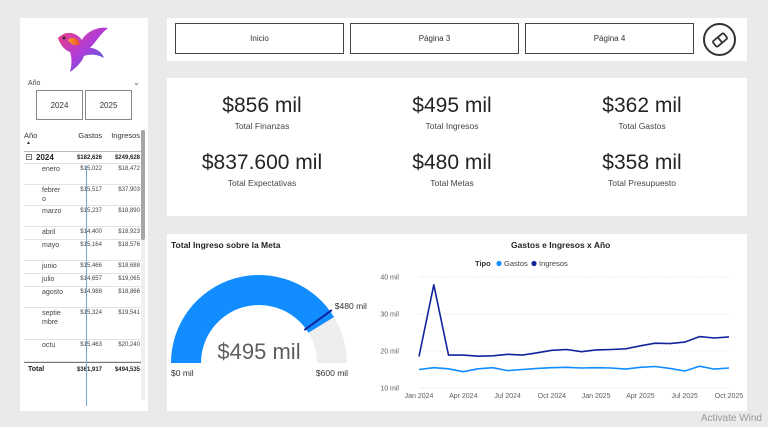 The image size is (768, 427). What do you see at coordinates (389, 352) in the screenshot?
I see `y-tick-label: 20 mil` at bounding box center [389, 352].